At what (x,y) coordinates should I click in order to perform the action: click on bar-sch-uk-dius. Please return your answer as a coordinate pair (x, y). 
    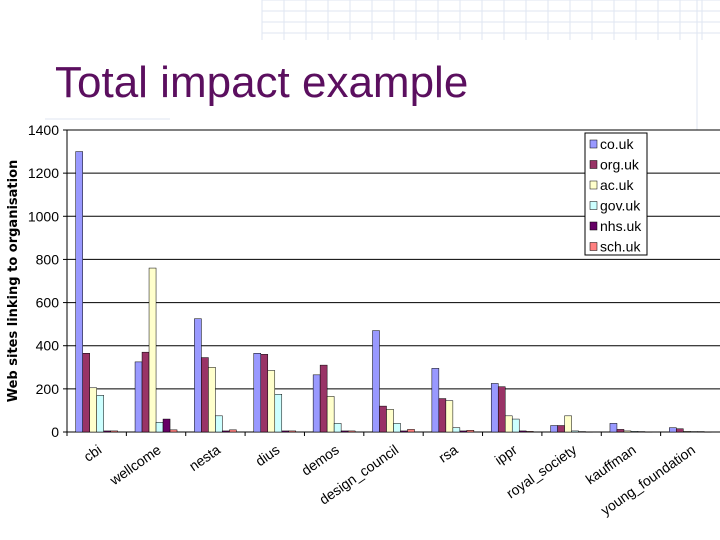
    Looking at the image, I should click on (292, 431).